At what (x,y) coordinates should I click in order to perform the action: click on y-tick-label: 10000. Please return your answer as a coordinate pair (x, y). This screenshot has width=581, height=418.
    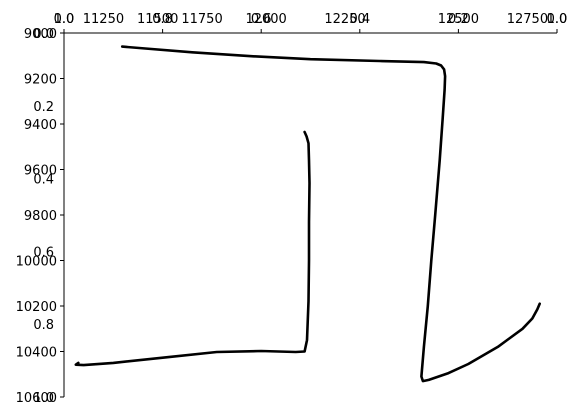
    Looking at the image, I should click on (36, 262).